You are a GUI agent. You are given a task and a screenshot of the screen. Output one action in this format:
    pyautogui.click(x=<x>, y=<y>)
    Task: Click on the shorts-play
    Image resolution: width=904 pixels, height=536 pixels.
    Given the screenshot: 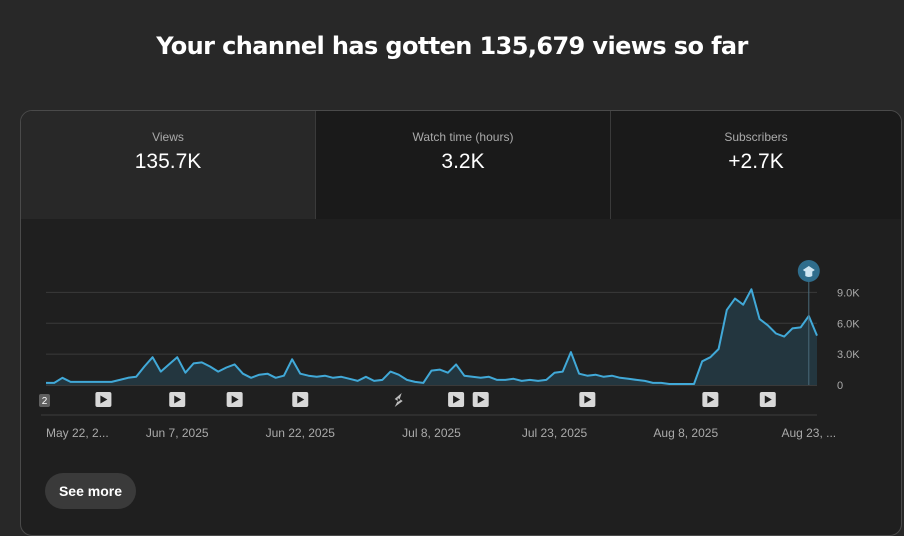 What is the action you would take?
    pyautogui.click(x=399, y=400)
    